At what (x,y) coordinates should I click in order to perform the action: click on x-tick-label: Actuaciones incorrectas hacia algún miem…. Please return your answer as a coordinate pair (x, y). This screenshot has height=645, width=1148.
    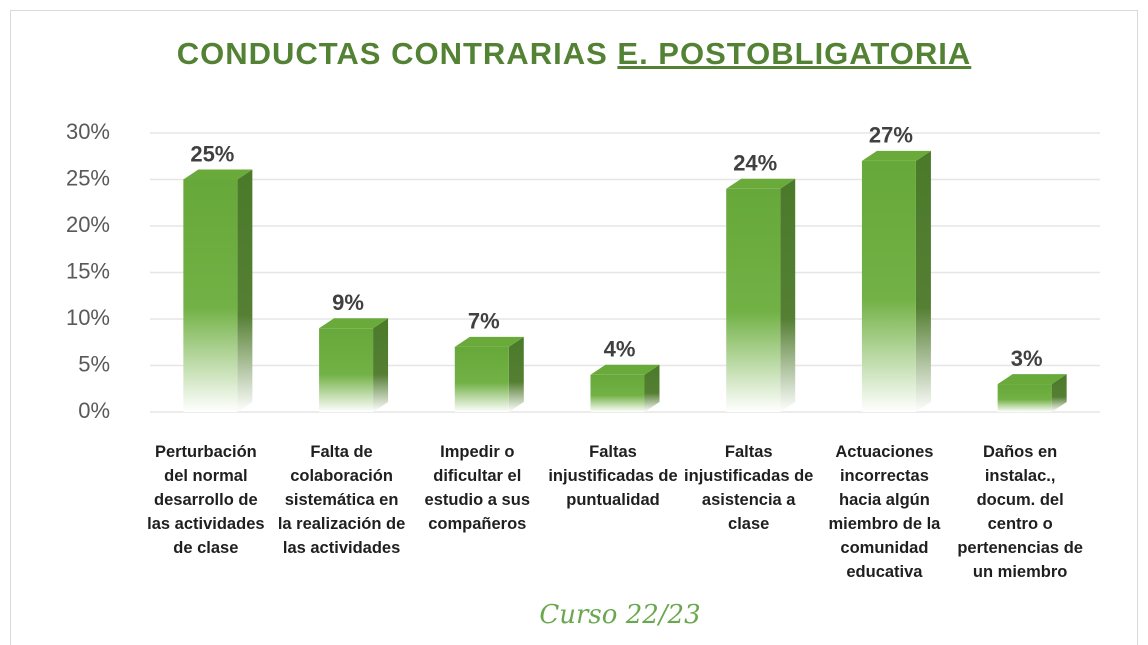
    Looking at the image, I should click on (884, 512).